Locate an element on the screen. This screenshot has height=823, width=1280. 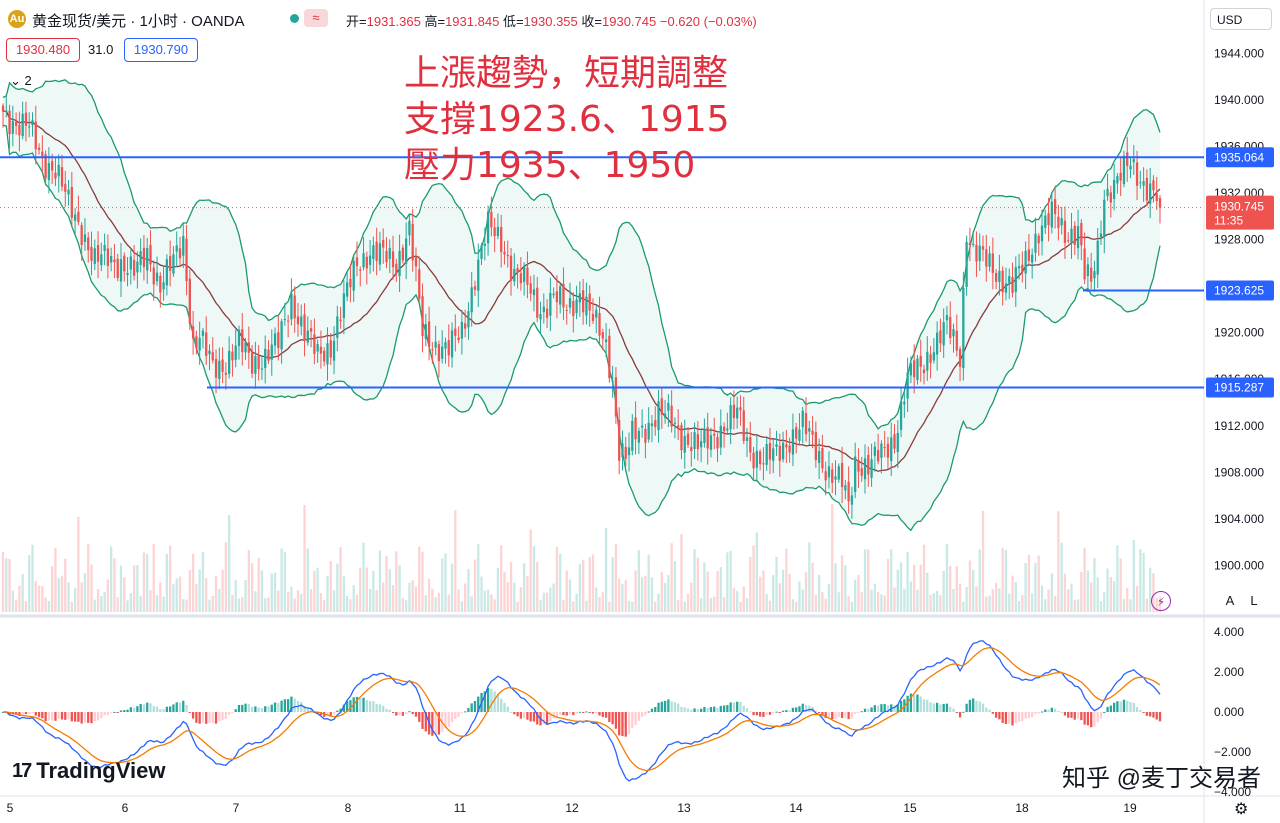
level-label-bg is located at coordinates (1240, 387).